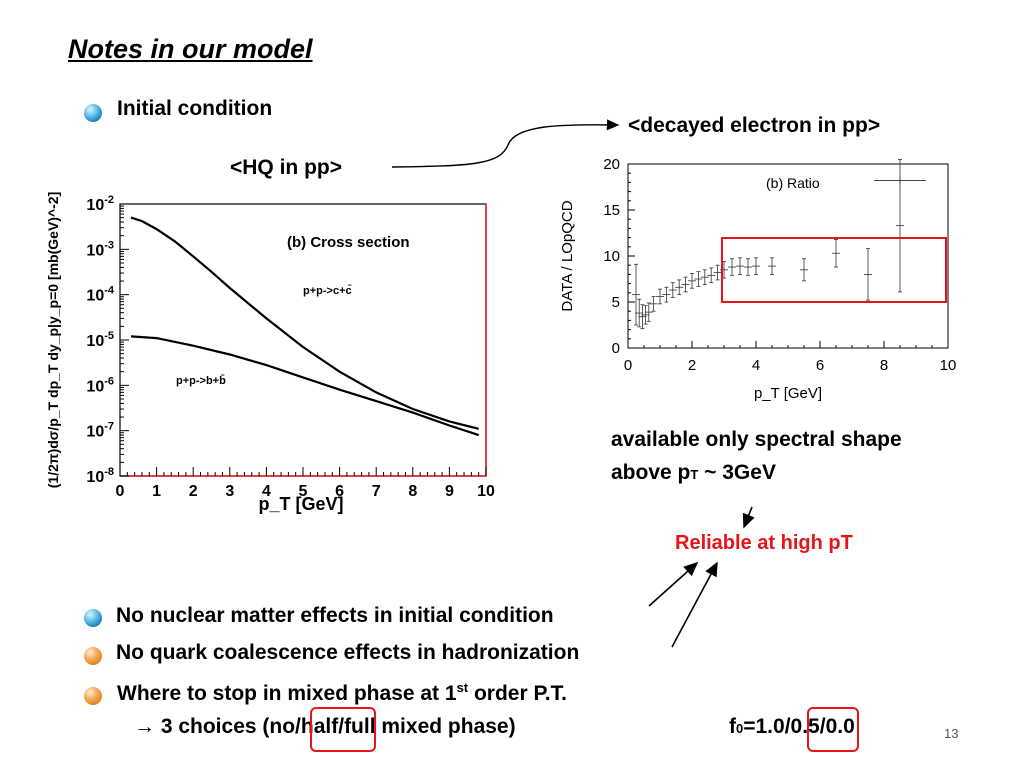  Describe the element at coordinates (754, 125) in the screenshot. I see `label-decayed-electron: <decayed electron in pp>` at that location.